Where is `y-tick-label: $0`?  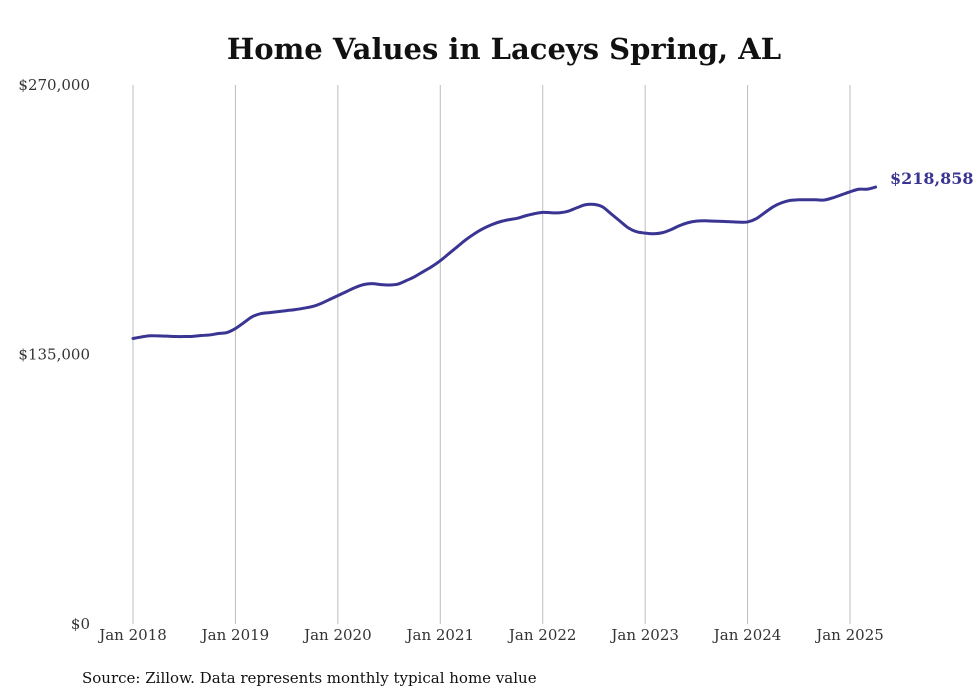
y-tick-label: $0 is located at coordinates (80, 624).